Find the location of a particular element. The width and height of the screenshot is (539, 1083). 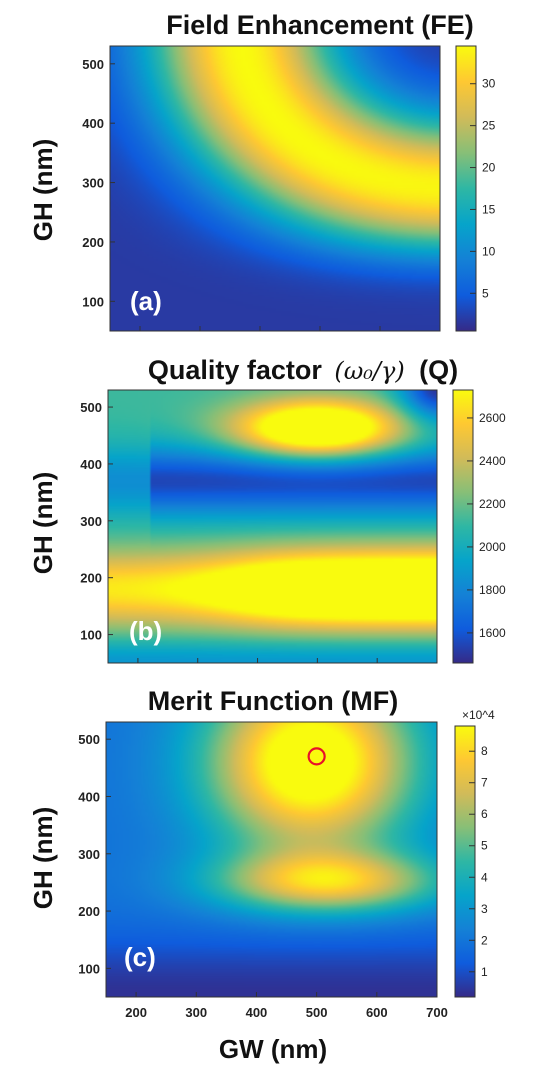

panel-a-colorbar-bar is located at coordinates (466, 188).